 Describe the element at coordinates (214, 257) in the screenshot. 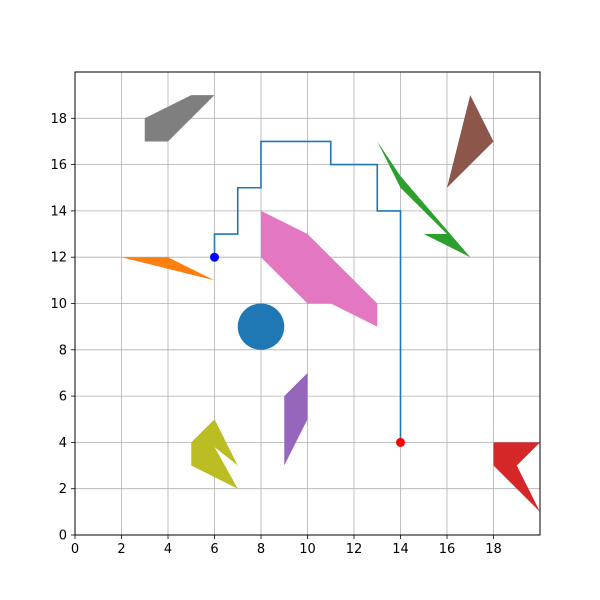

I see `start-point` at that location.